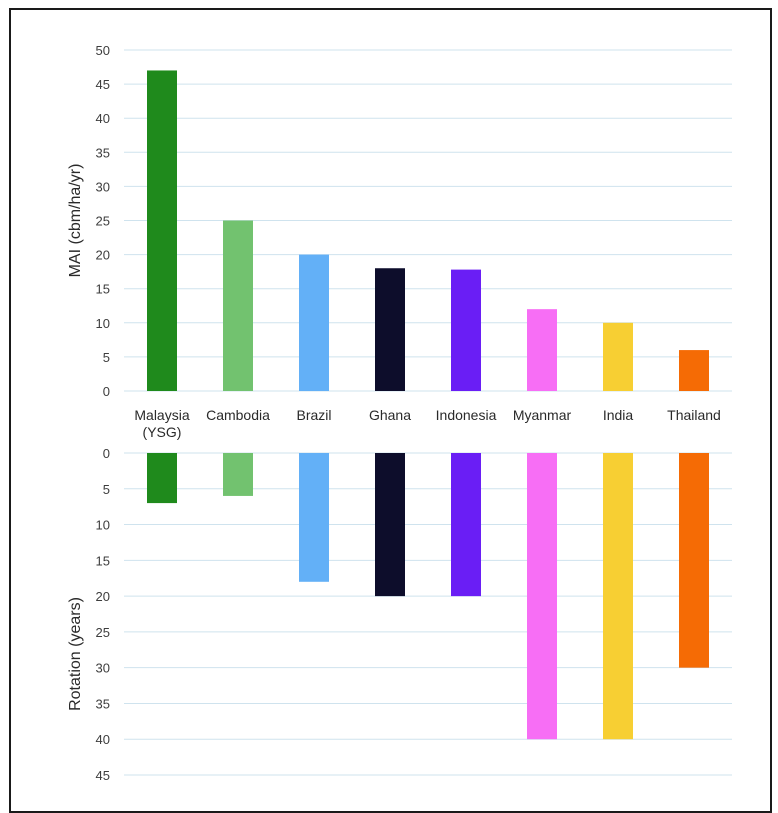 The image size is (778, 813). I want to click on top-y-tick-label: 0, so click(106, 391).